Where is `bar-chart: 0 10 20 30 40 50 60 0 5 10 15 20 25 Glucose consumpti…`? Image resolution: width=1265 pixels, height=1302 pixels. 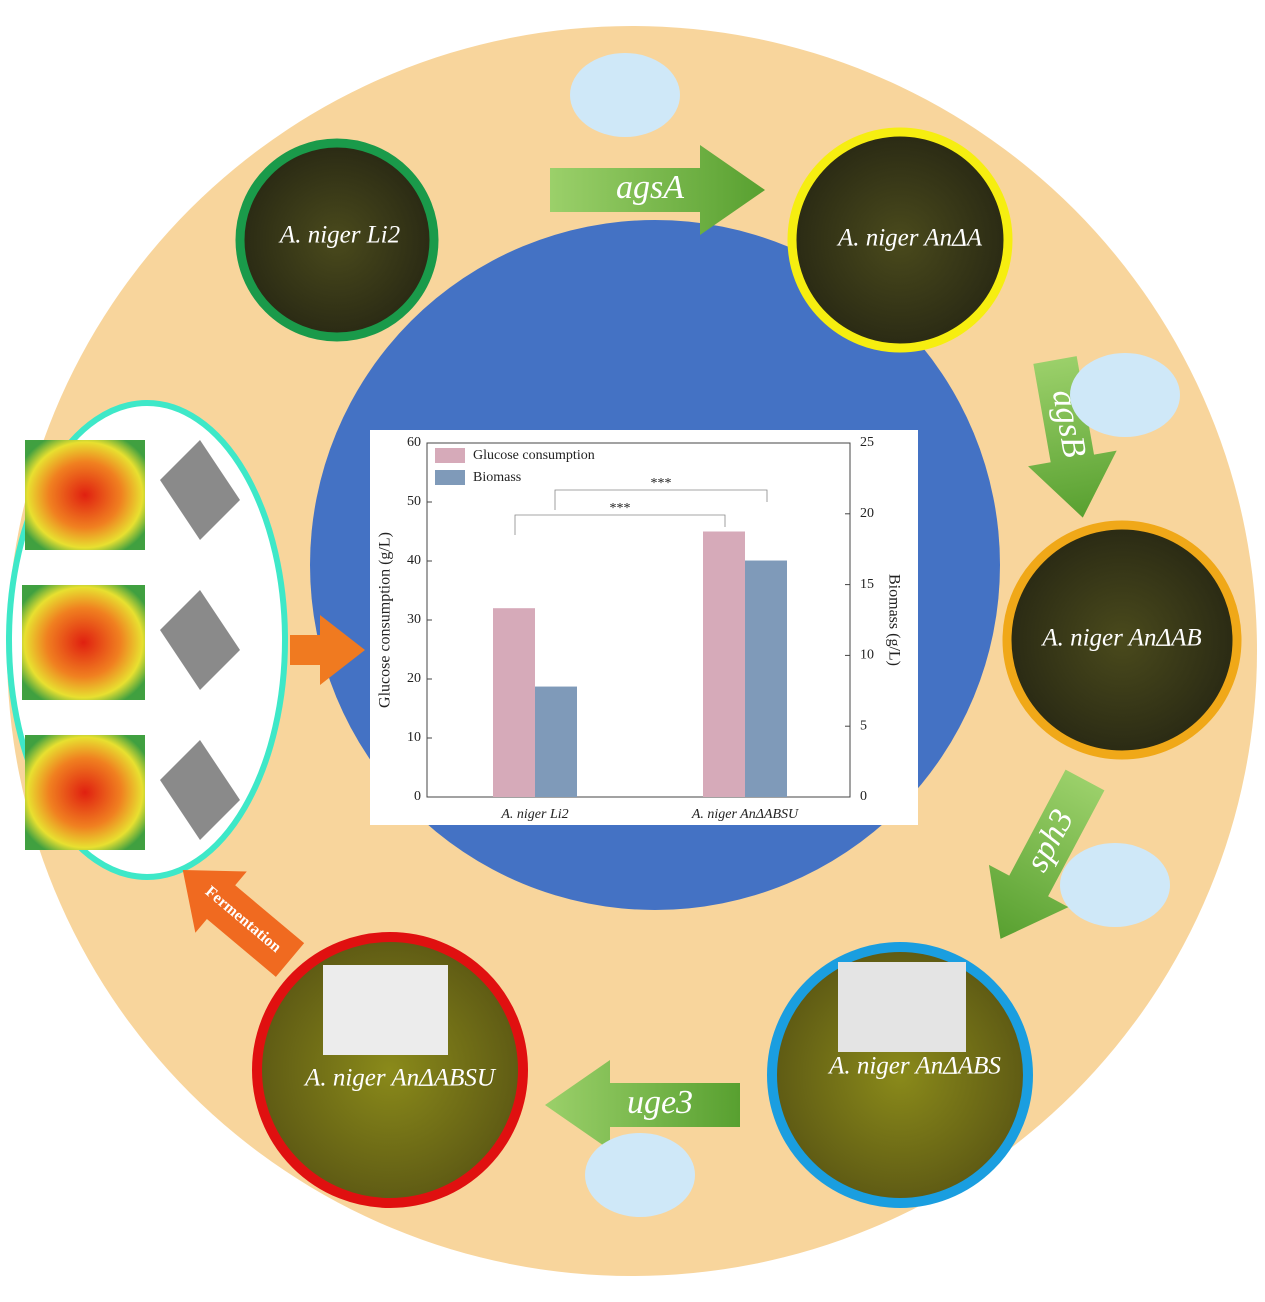 bar-chart: 0 10 20 30 40 50 60 0 5 10 15 20 25 Glucose consumpti… is located at coordinates (640, 628).